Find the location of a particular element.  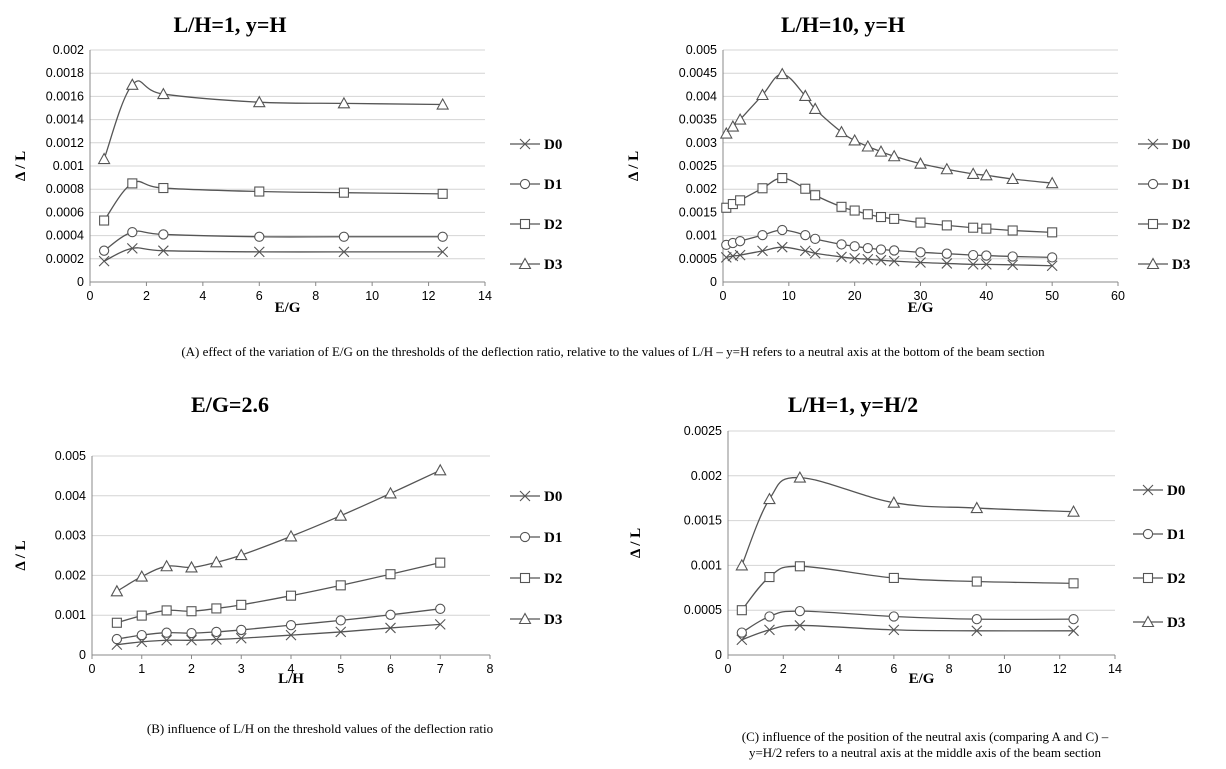

chart-title: L/H=1, y=H is located at coordinates (229, 24).